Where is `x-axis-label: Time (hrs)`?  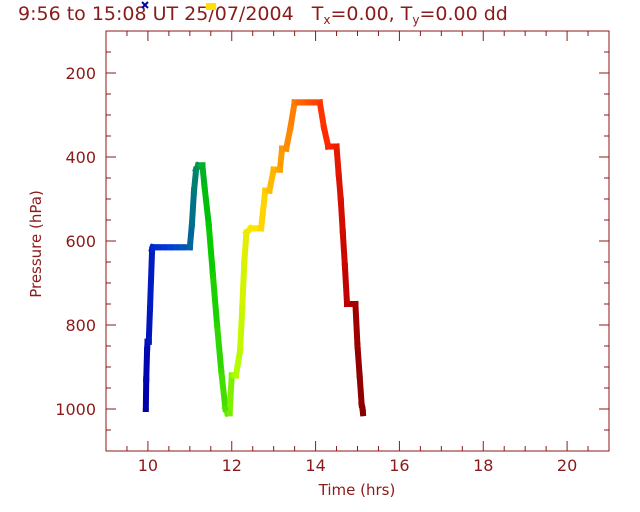 x-axis-label: Time (hrs) is located at coordinates (357, 490).